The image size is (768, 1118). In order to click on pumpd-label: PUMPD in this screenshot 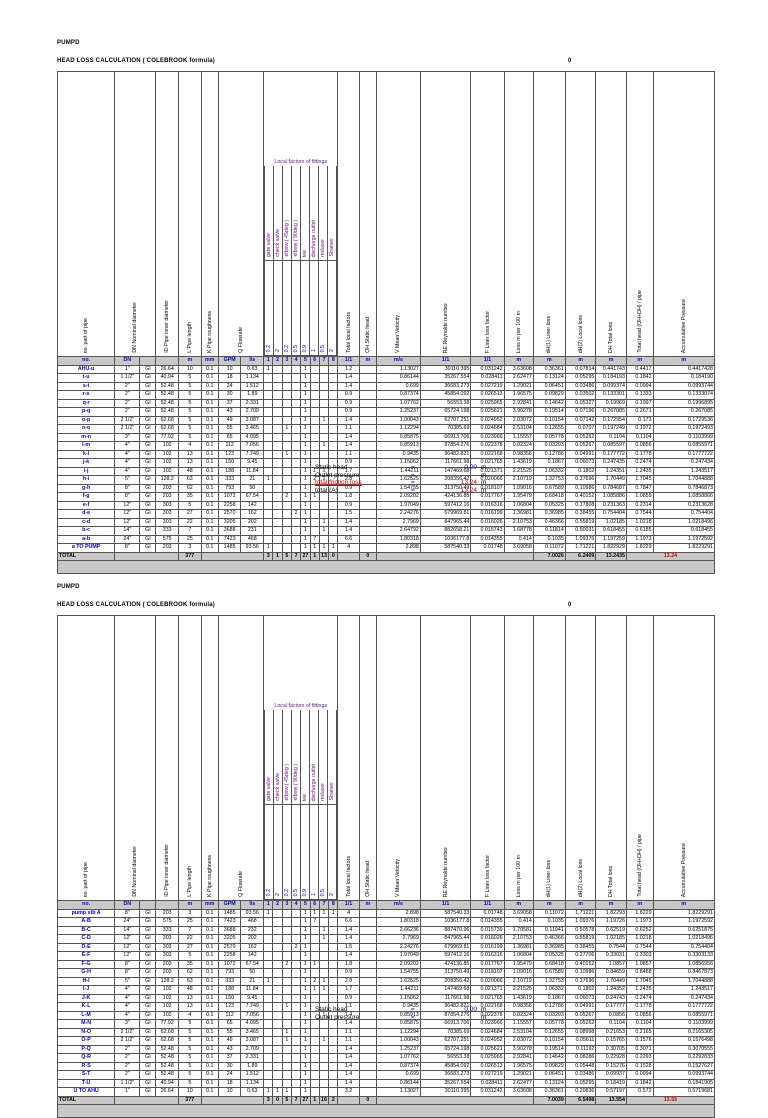, I will do `click(68, 587)`.